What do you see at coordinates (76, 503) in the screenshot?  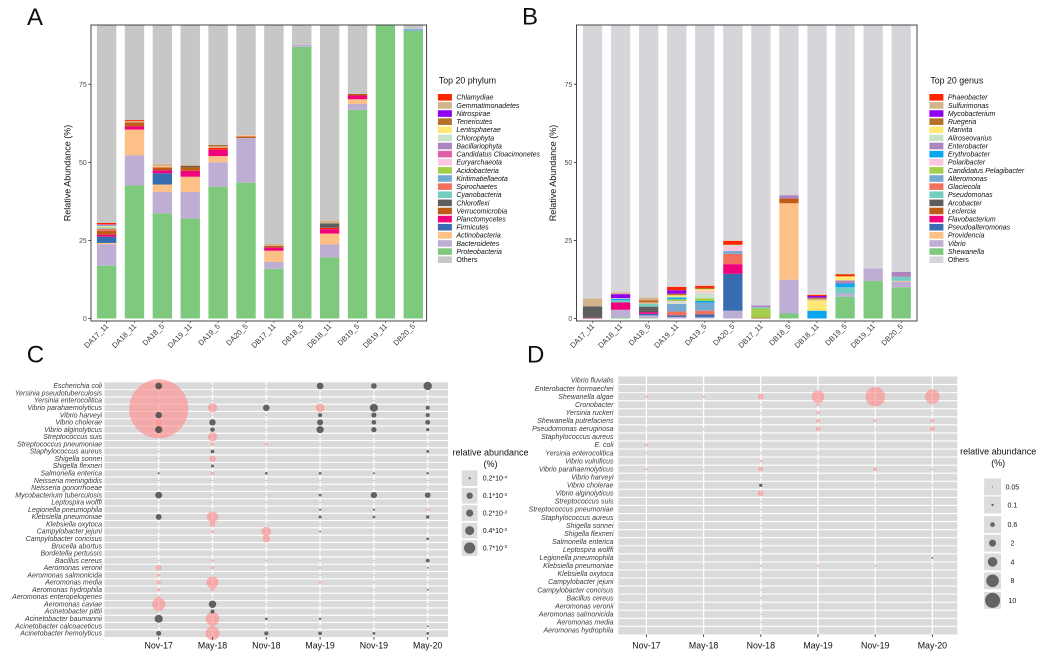 I see `svg-text: Leptospira wolffi` at bounding box center [76, 503].